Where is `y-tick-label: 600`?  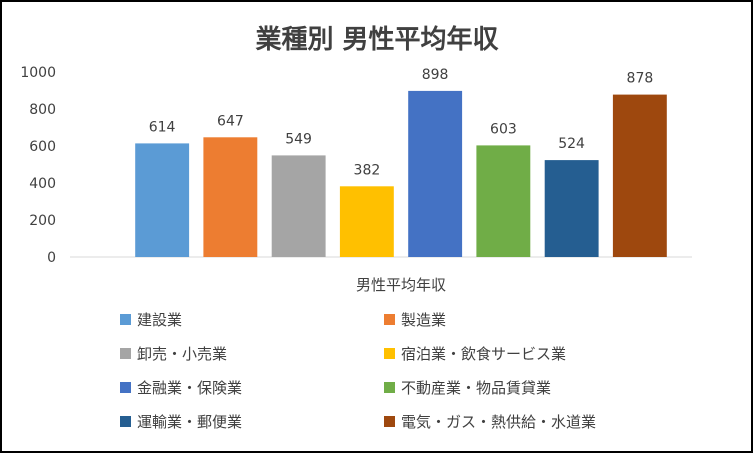 y-tick-label: 600 is located at coordinates (42, 147).